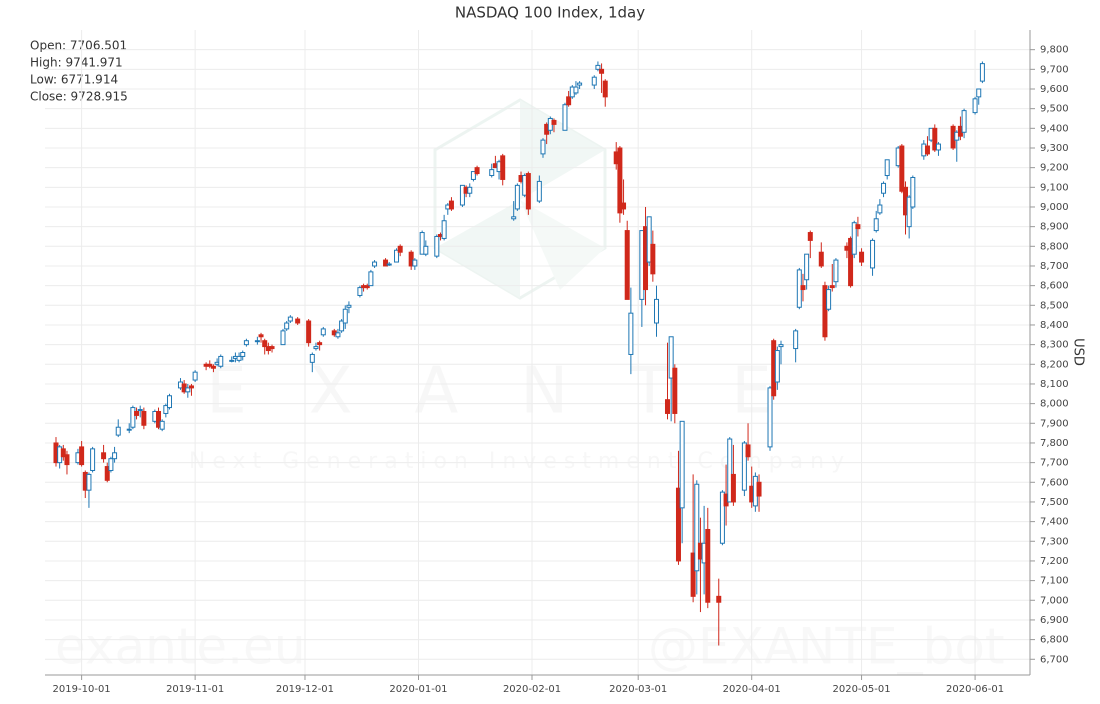 The height and width of the screenshot is (704, 1100). What do you see at coordinates (1054, 581) in the screenshot?
I see `y-tick-label: 7,100` at bounding box center [1054, 581].